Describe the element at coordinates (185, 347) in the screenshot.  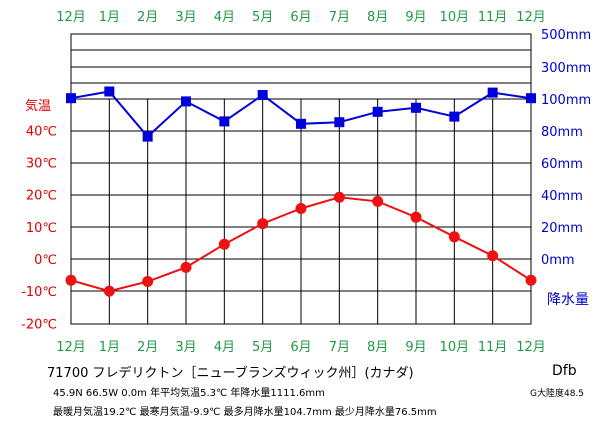
I see `month-label-bottom: 3月` at that location.